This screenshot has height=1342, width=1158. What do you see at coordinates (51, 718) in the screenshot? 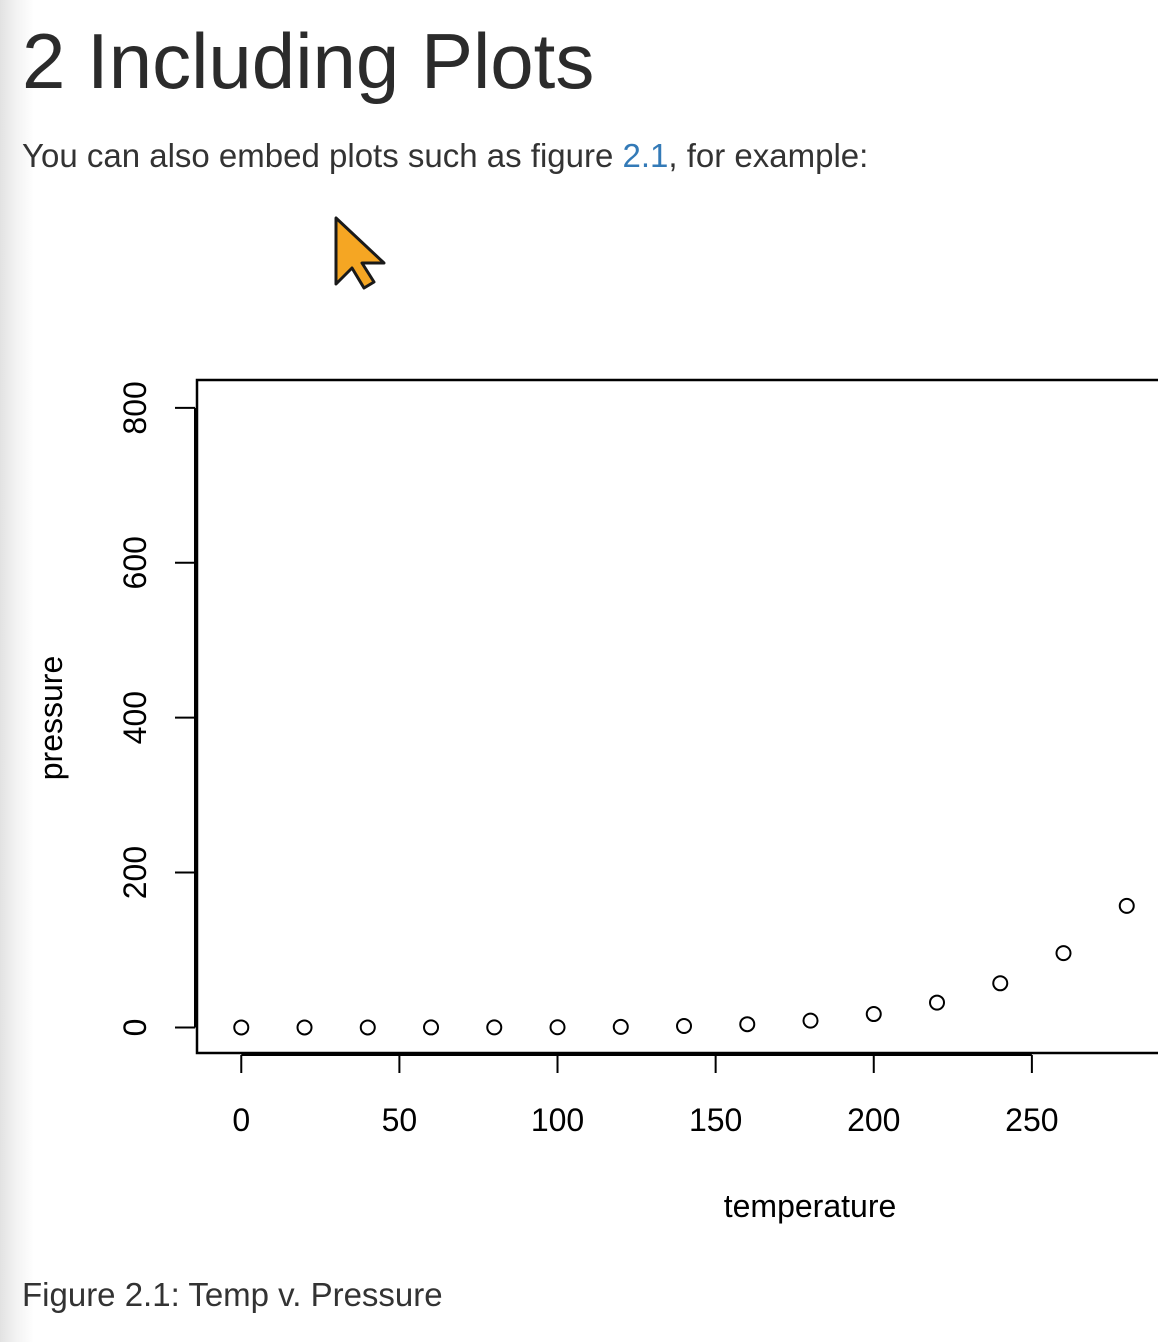
I see `y-axis-title: pressure` at bounding box center [51, 718].